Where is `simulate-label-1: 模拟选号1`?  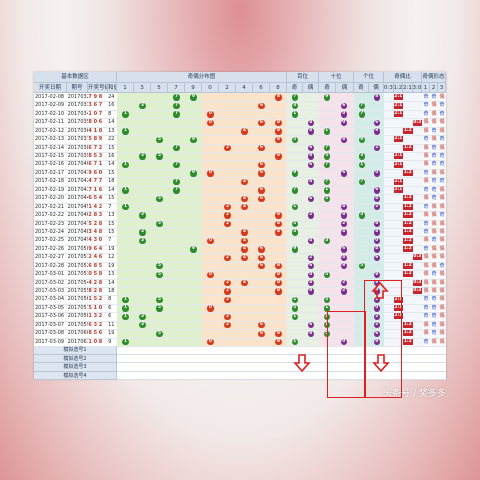 simulate-label-1: 模拟选号1 is located at coordinates (75, 350).